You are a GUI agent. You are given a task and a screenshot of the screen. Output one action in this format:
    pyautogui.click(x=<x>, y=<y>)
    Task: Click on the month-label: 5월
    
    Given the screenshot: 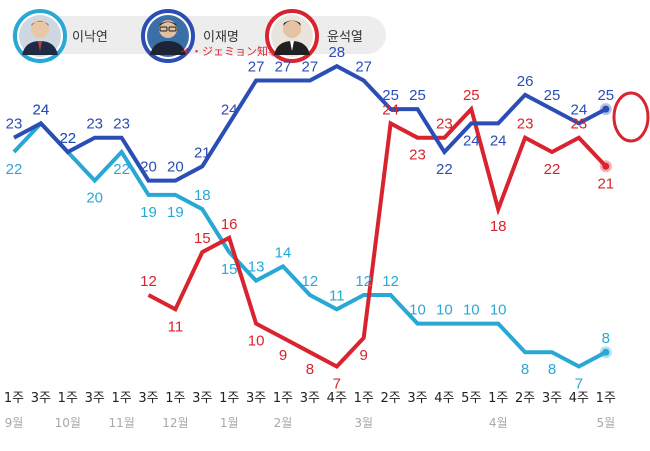 What is the action you would take?
    pyautogui.click(x=605, y=423)
    